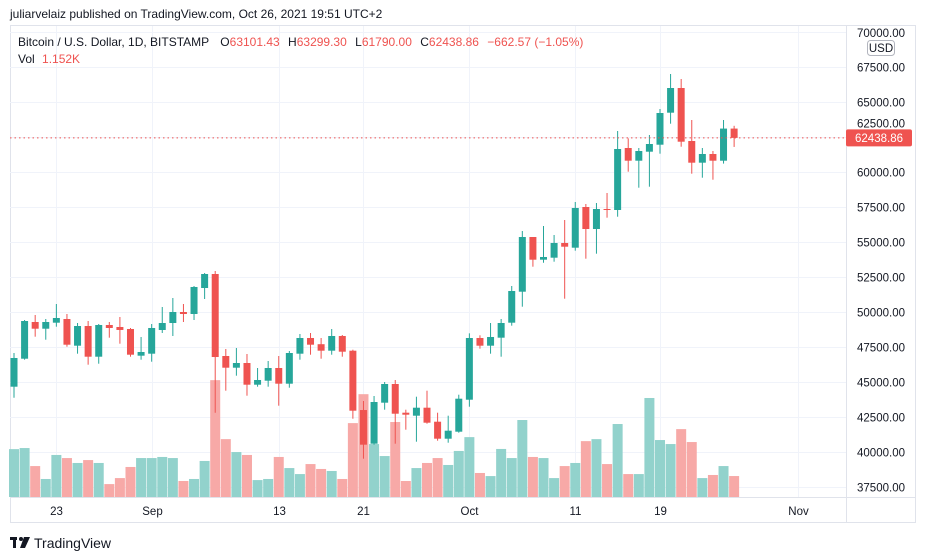 This screenshot has height=560, width=926. Describe the element at coordinates (26, 59) in the screenshot. I see `volume-label: Vol` at that location.